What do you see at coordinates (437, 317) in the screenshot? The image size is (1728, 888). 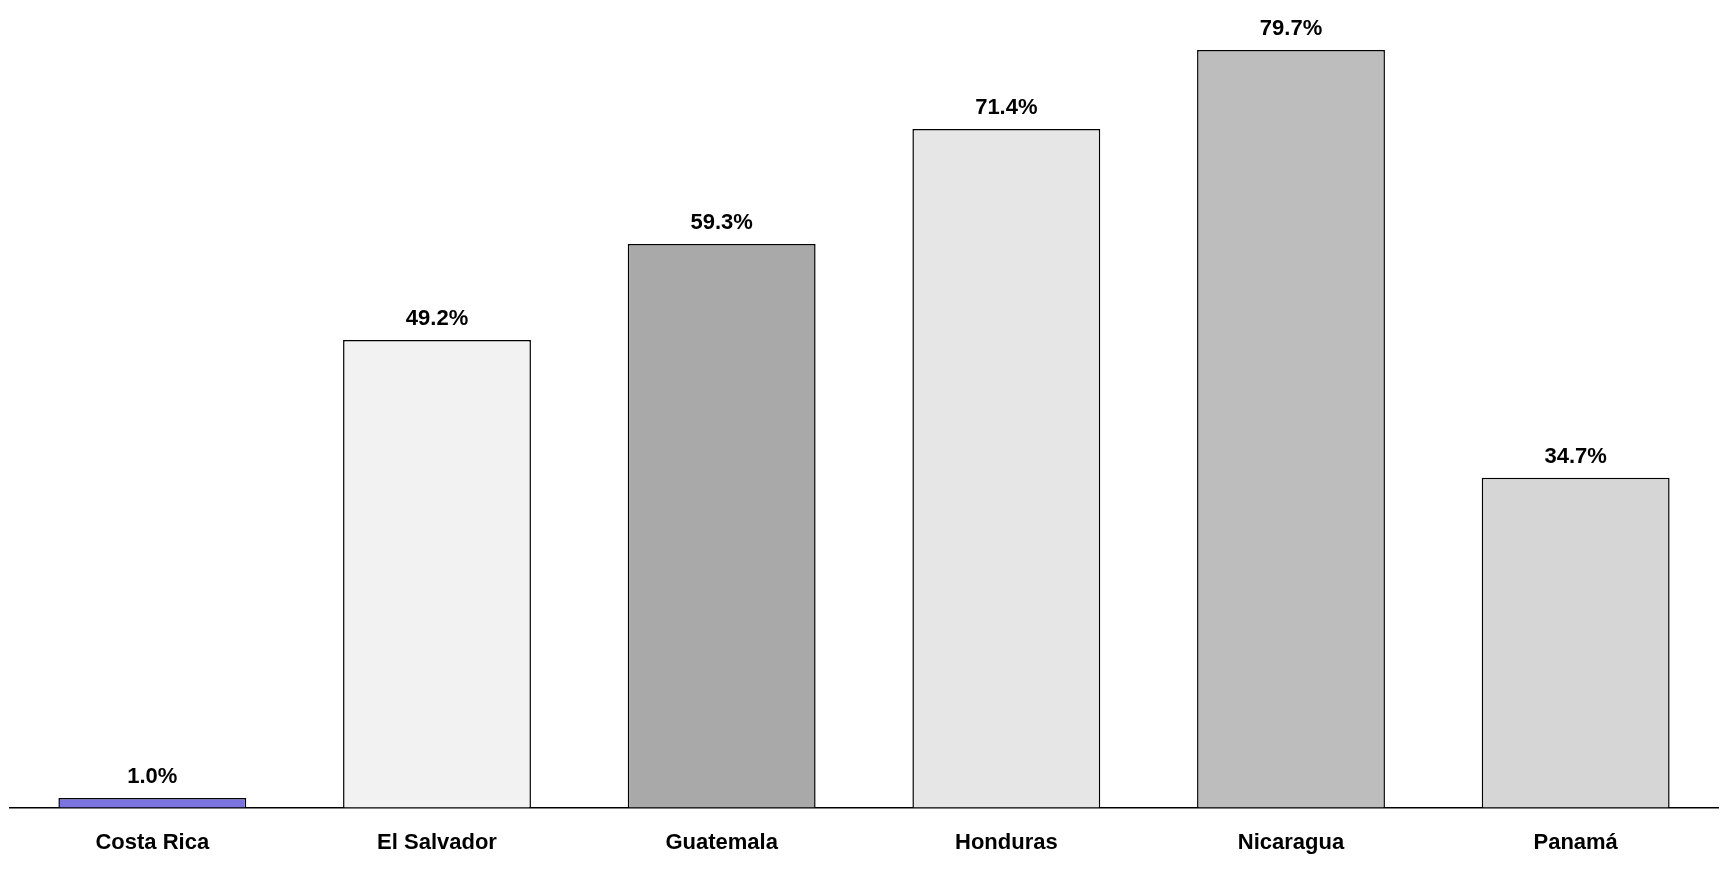 I see `data-label: 49.2%` at bounding box center [437, 317].